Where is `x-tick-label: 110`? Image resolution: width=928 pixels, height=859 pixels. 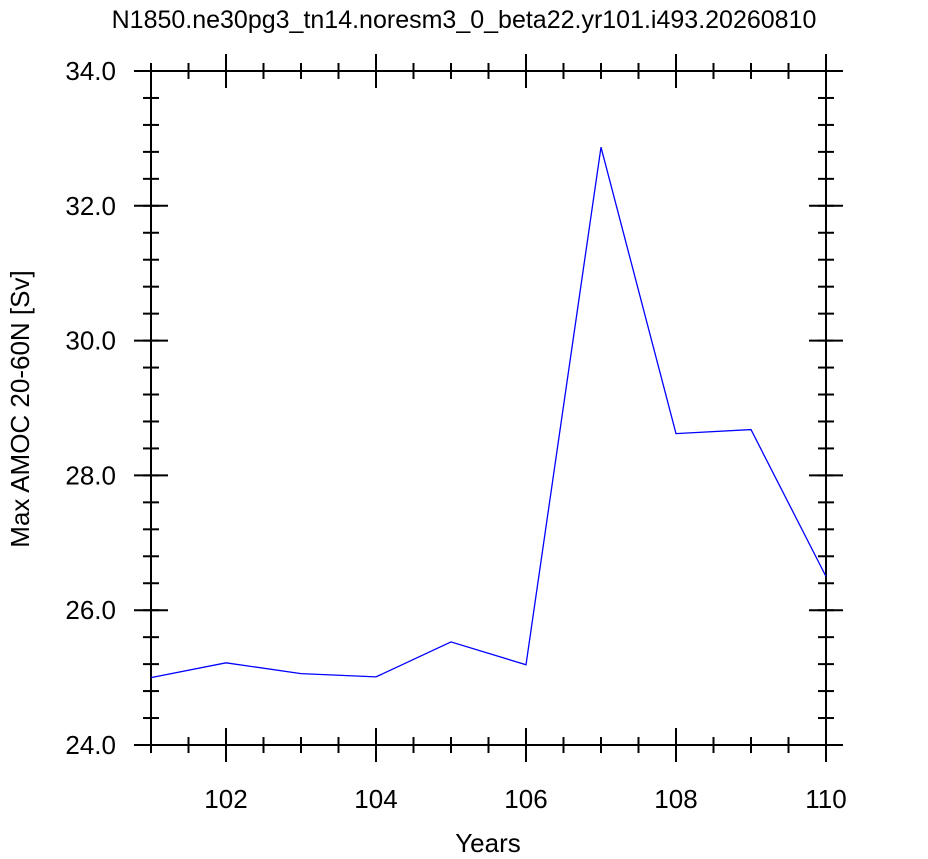
x-tick-label: 110 is located at coordinates (825, 799).